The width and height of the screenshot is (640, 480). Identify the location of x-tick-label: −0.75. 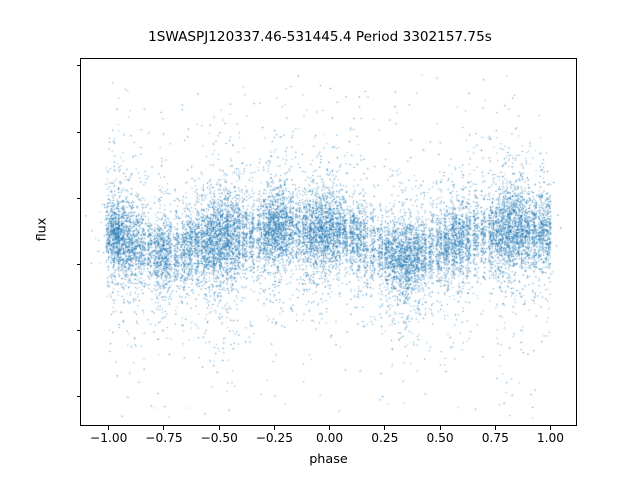
(164, 438).